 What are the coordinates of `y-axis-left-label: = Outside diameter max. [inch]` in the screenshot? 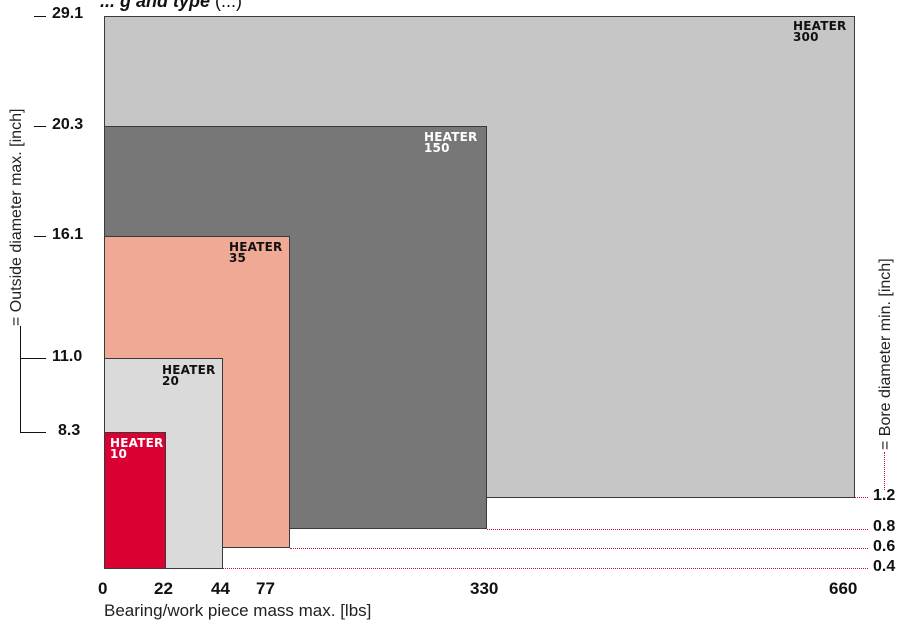 It's located at (16, 217).